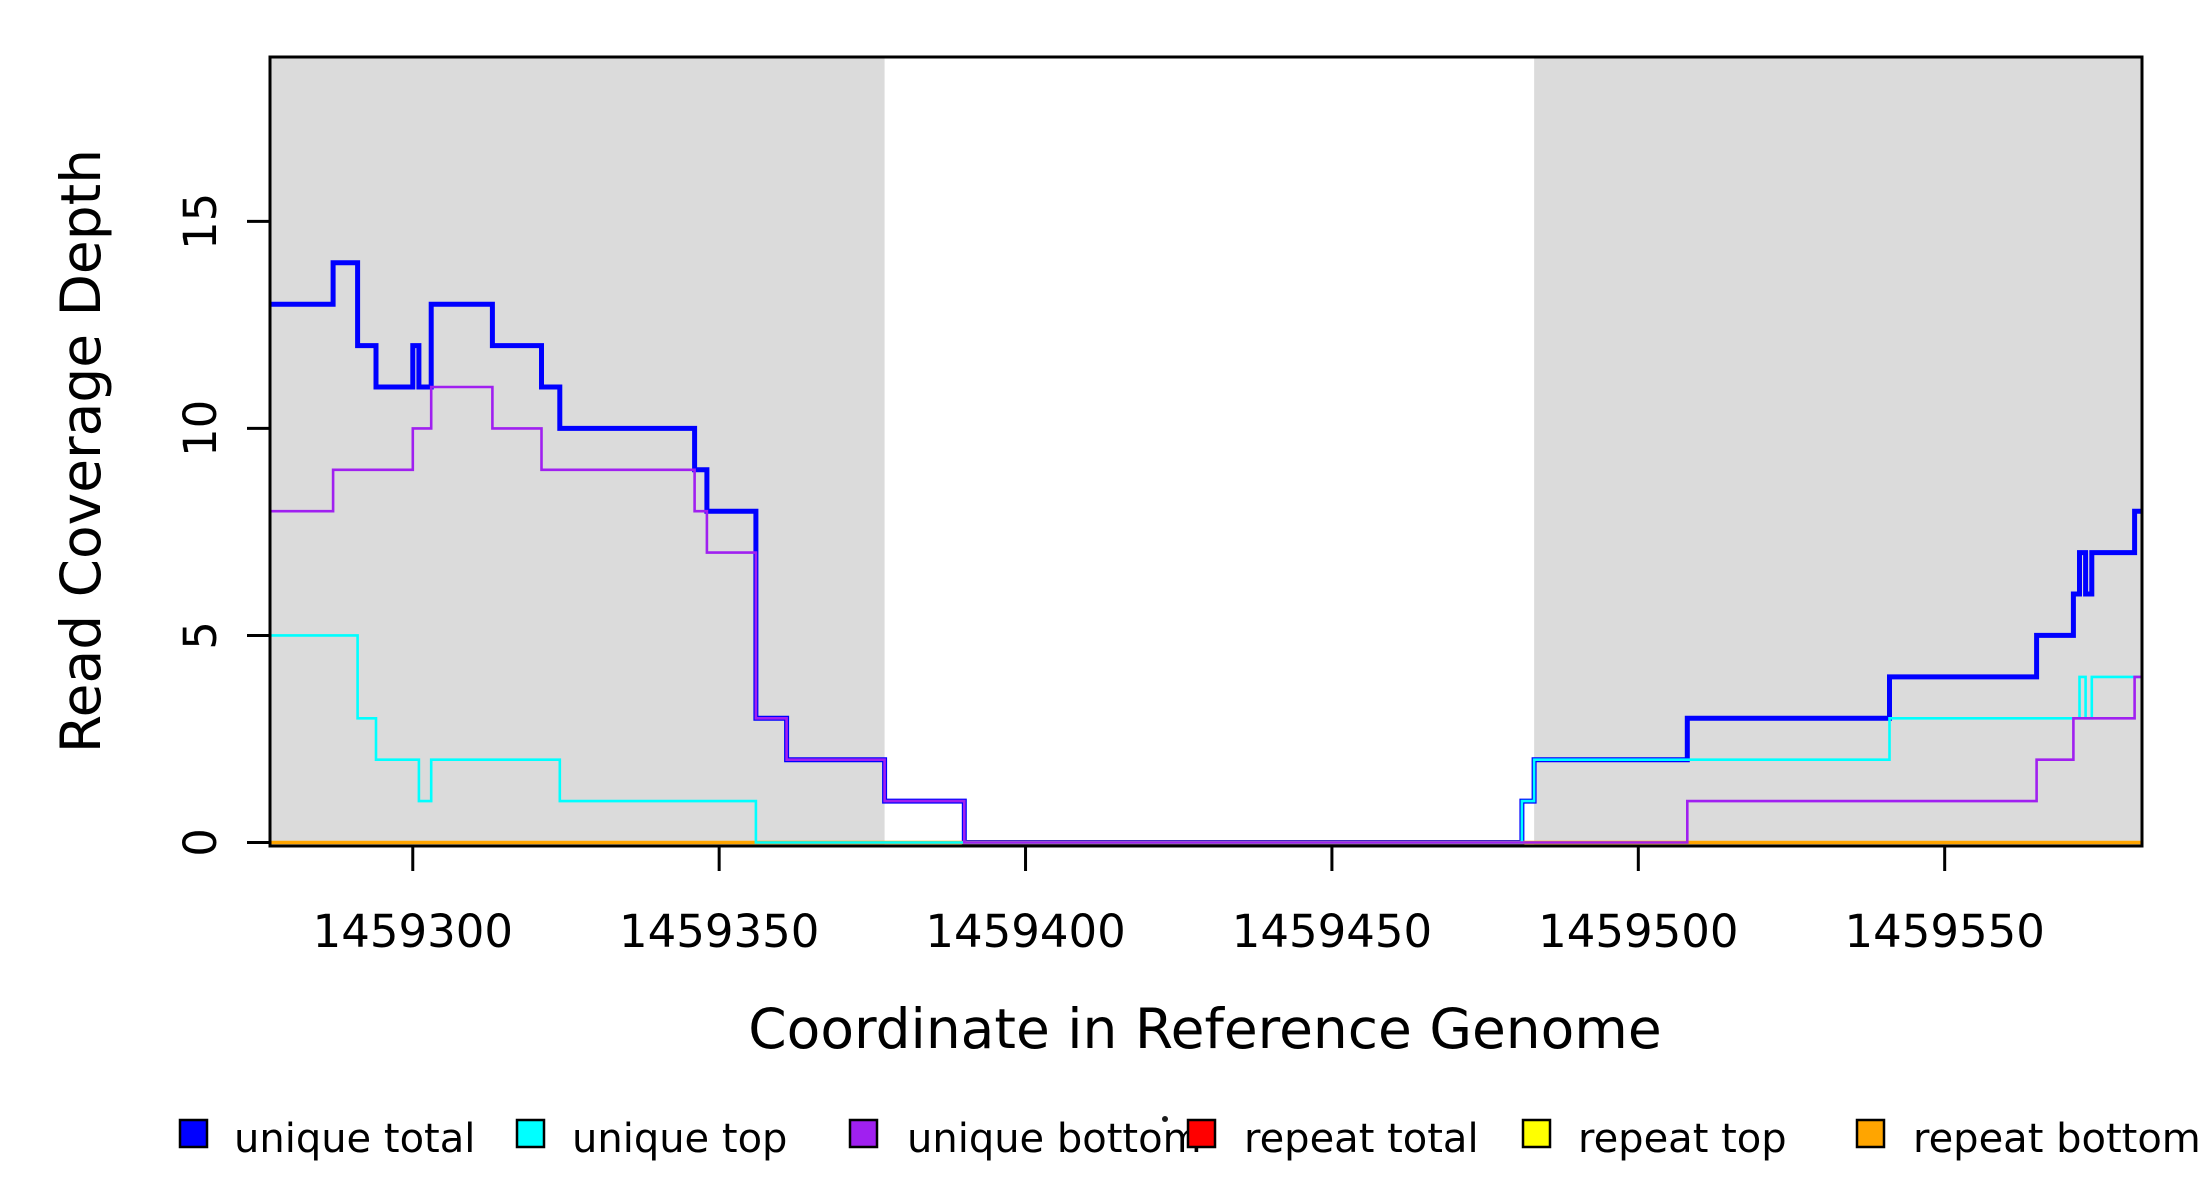 The image size is (2200, 1200). Describe the element at coordinates (530, 1133) in the screenshot. I see `legend-swatch-unique-top` at that location.